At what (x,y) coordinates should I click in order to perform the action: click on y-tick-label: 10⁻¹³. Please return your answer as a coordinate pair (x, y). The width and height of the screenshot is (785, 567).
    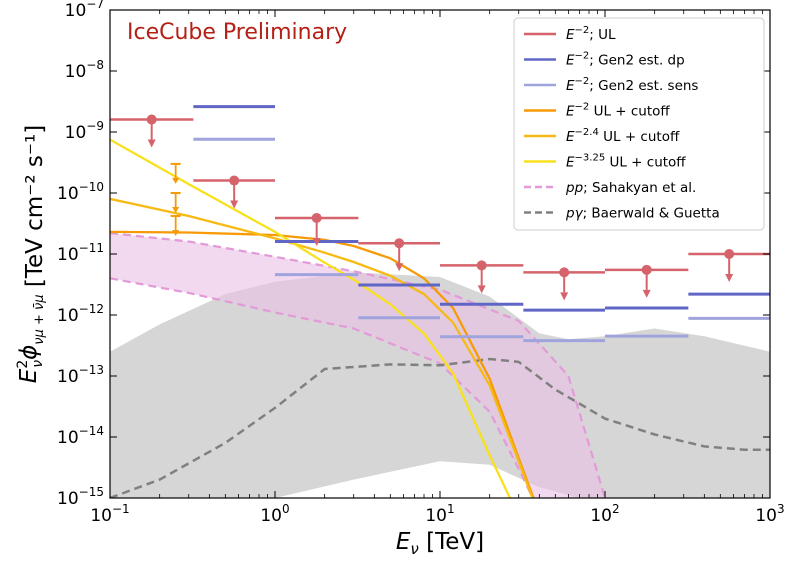
    Looking at the image, I should click on (80, 375).